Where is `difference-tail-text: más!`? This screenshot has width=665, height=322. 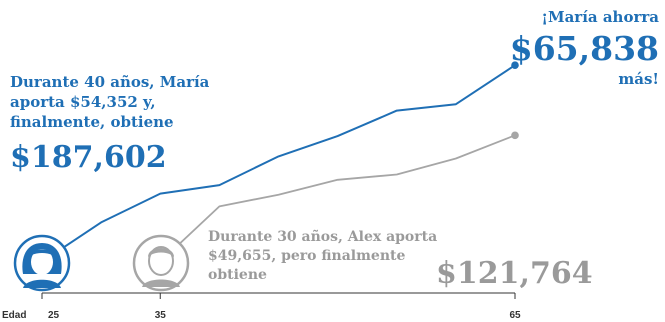
difference-tail-text: más! is located at coordinates (638, 79).